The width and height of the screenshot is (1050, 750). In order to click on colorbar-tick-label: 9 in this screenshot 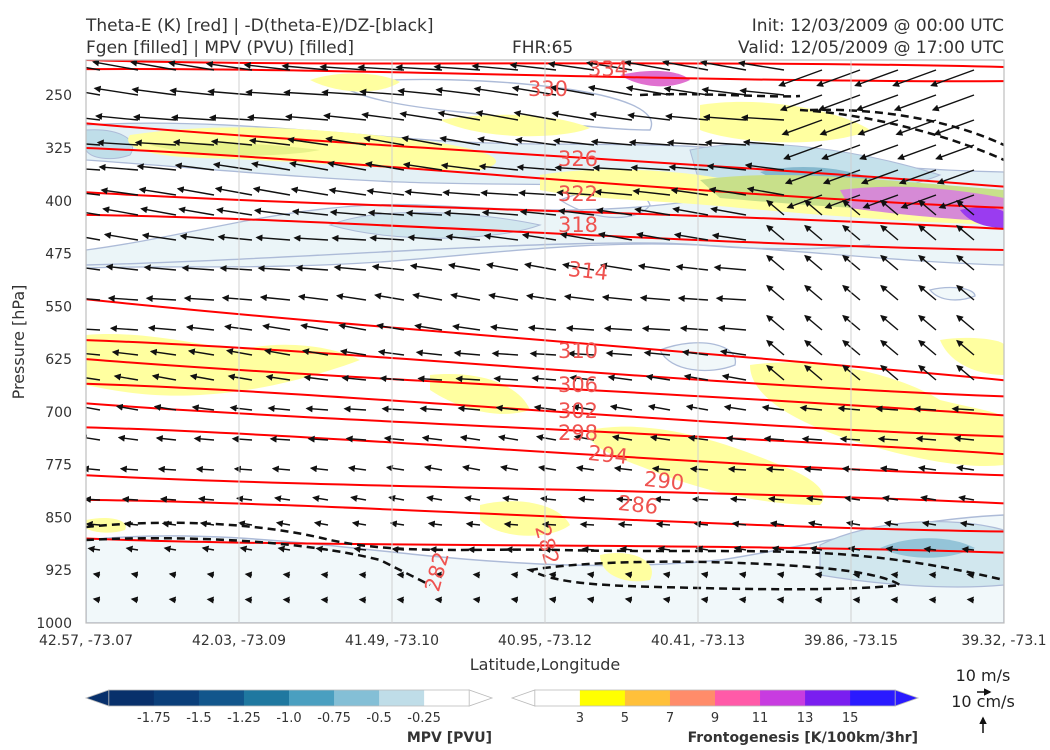, I will do `click(715, 718)`.